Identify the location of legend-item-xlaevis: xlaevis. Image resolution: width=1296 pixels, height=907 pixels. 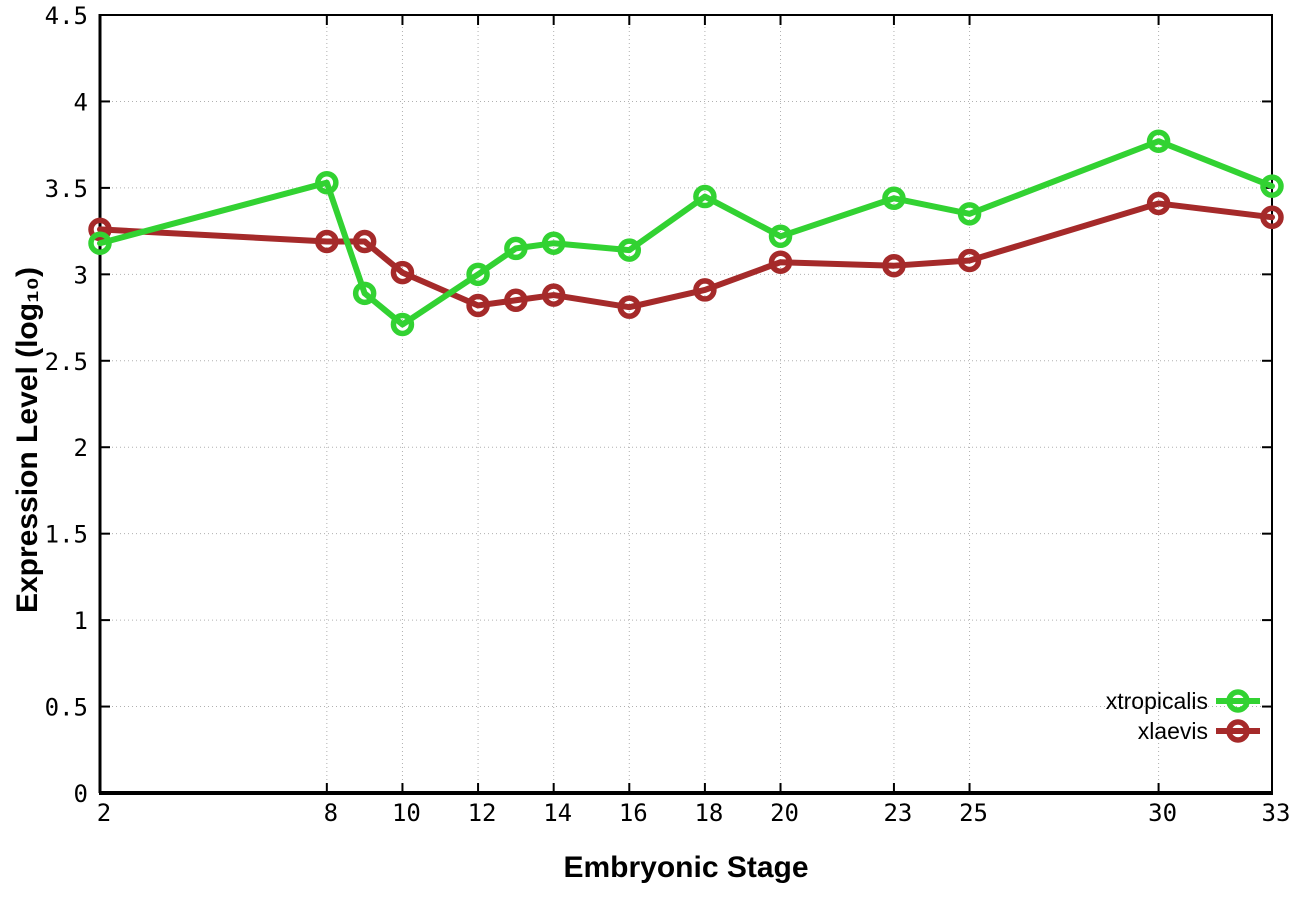
(1199, 731).